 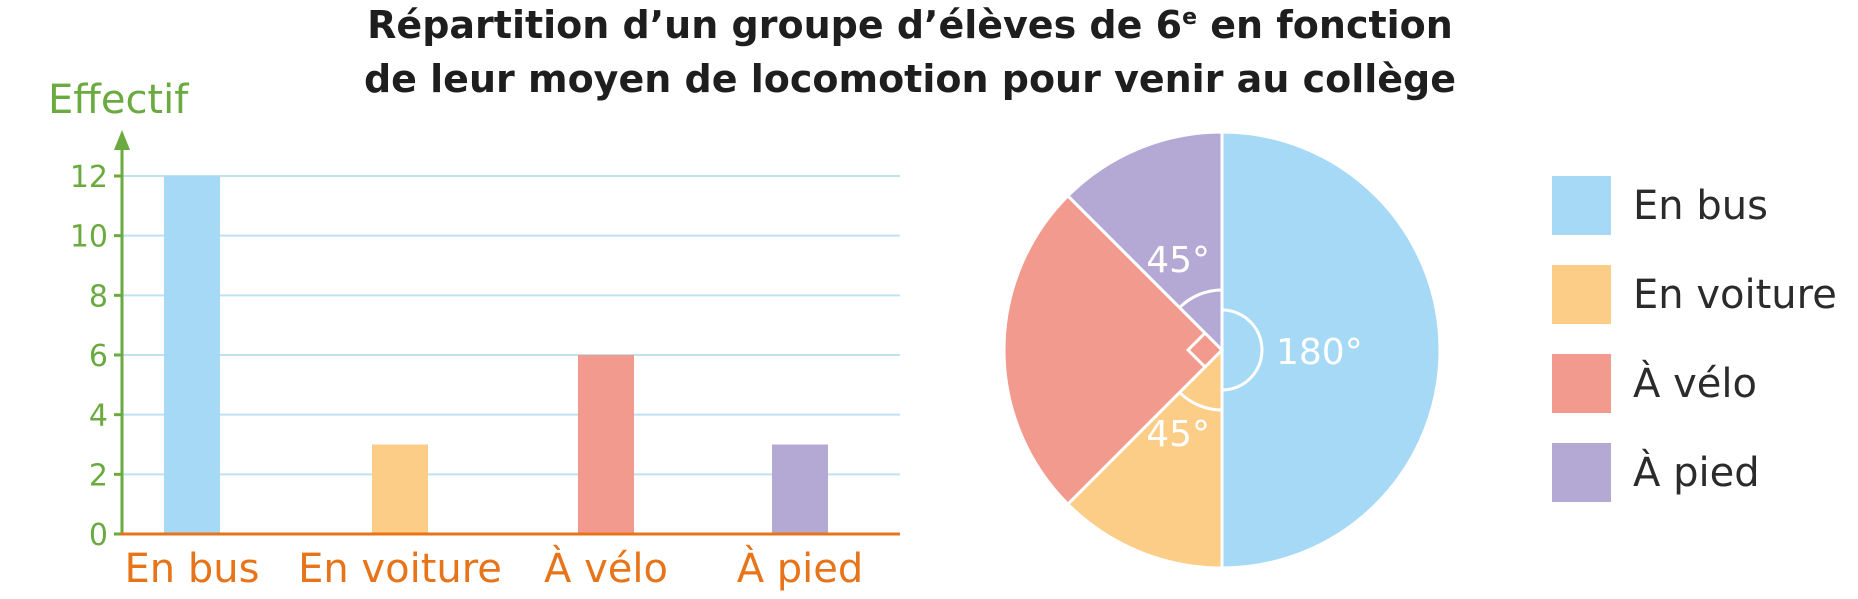 What do you see at coordinates (606, 568) in the screenshot?
I see `x-tick-label: À vélo` at bounding box center [606, 568].